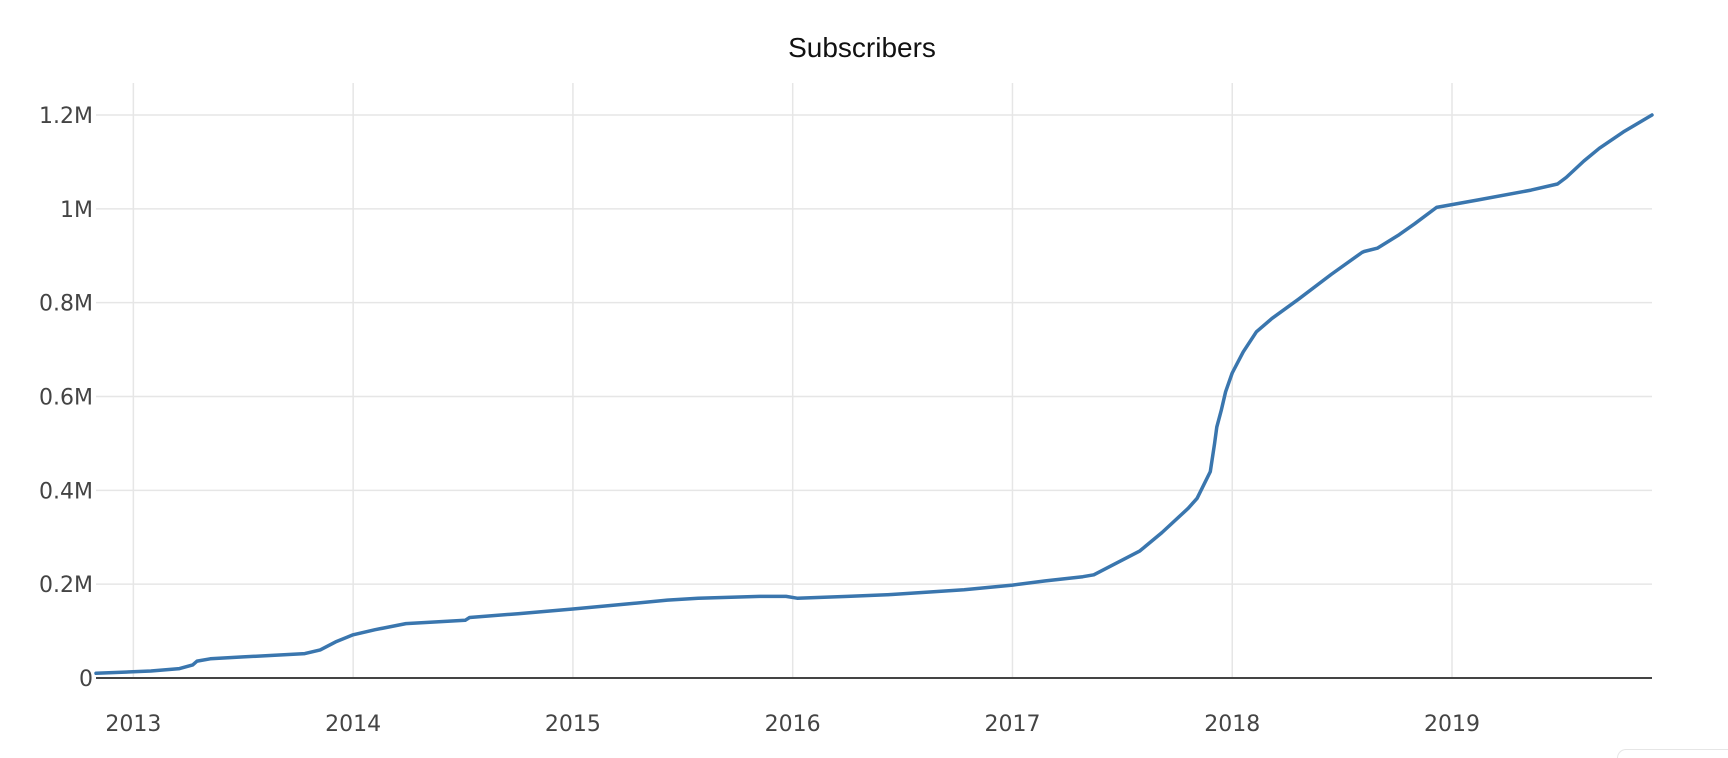  Describe the element at coordinates (1672, 753) in the screenshot. I see `corner-decoration` at that location.